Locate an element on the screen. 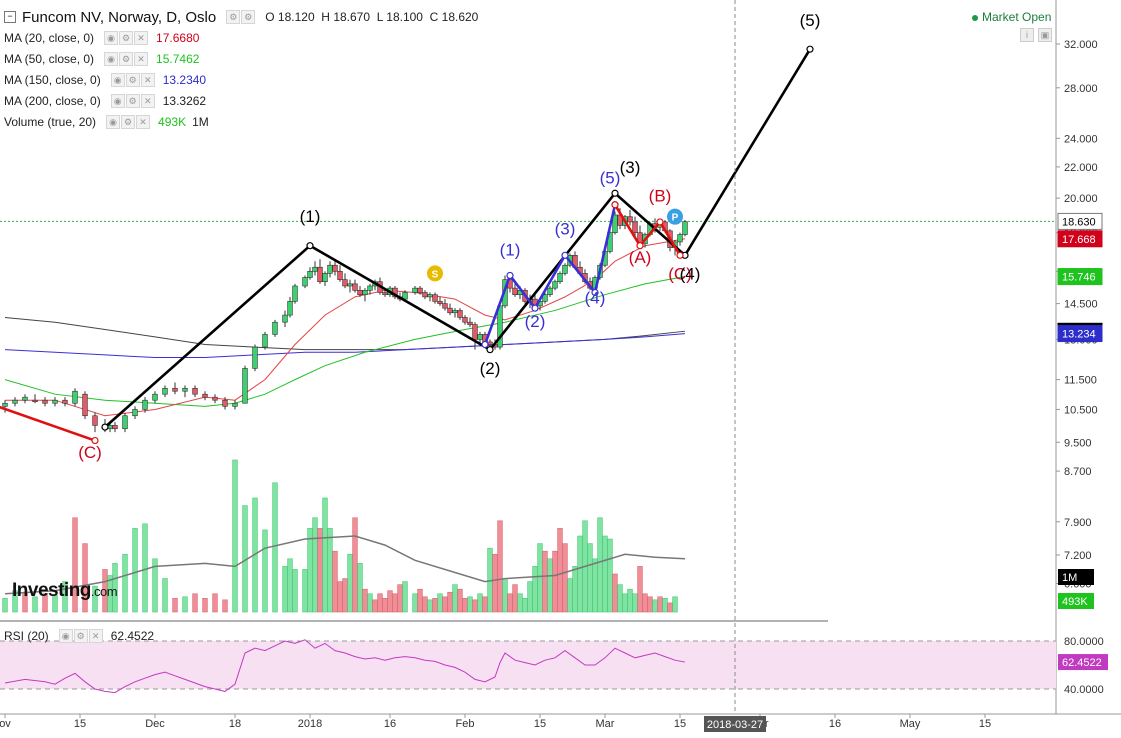 This screenshot has height=738, width=1121. time-tick-label: ov is located at coordinates (5, 724).